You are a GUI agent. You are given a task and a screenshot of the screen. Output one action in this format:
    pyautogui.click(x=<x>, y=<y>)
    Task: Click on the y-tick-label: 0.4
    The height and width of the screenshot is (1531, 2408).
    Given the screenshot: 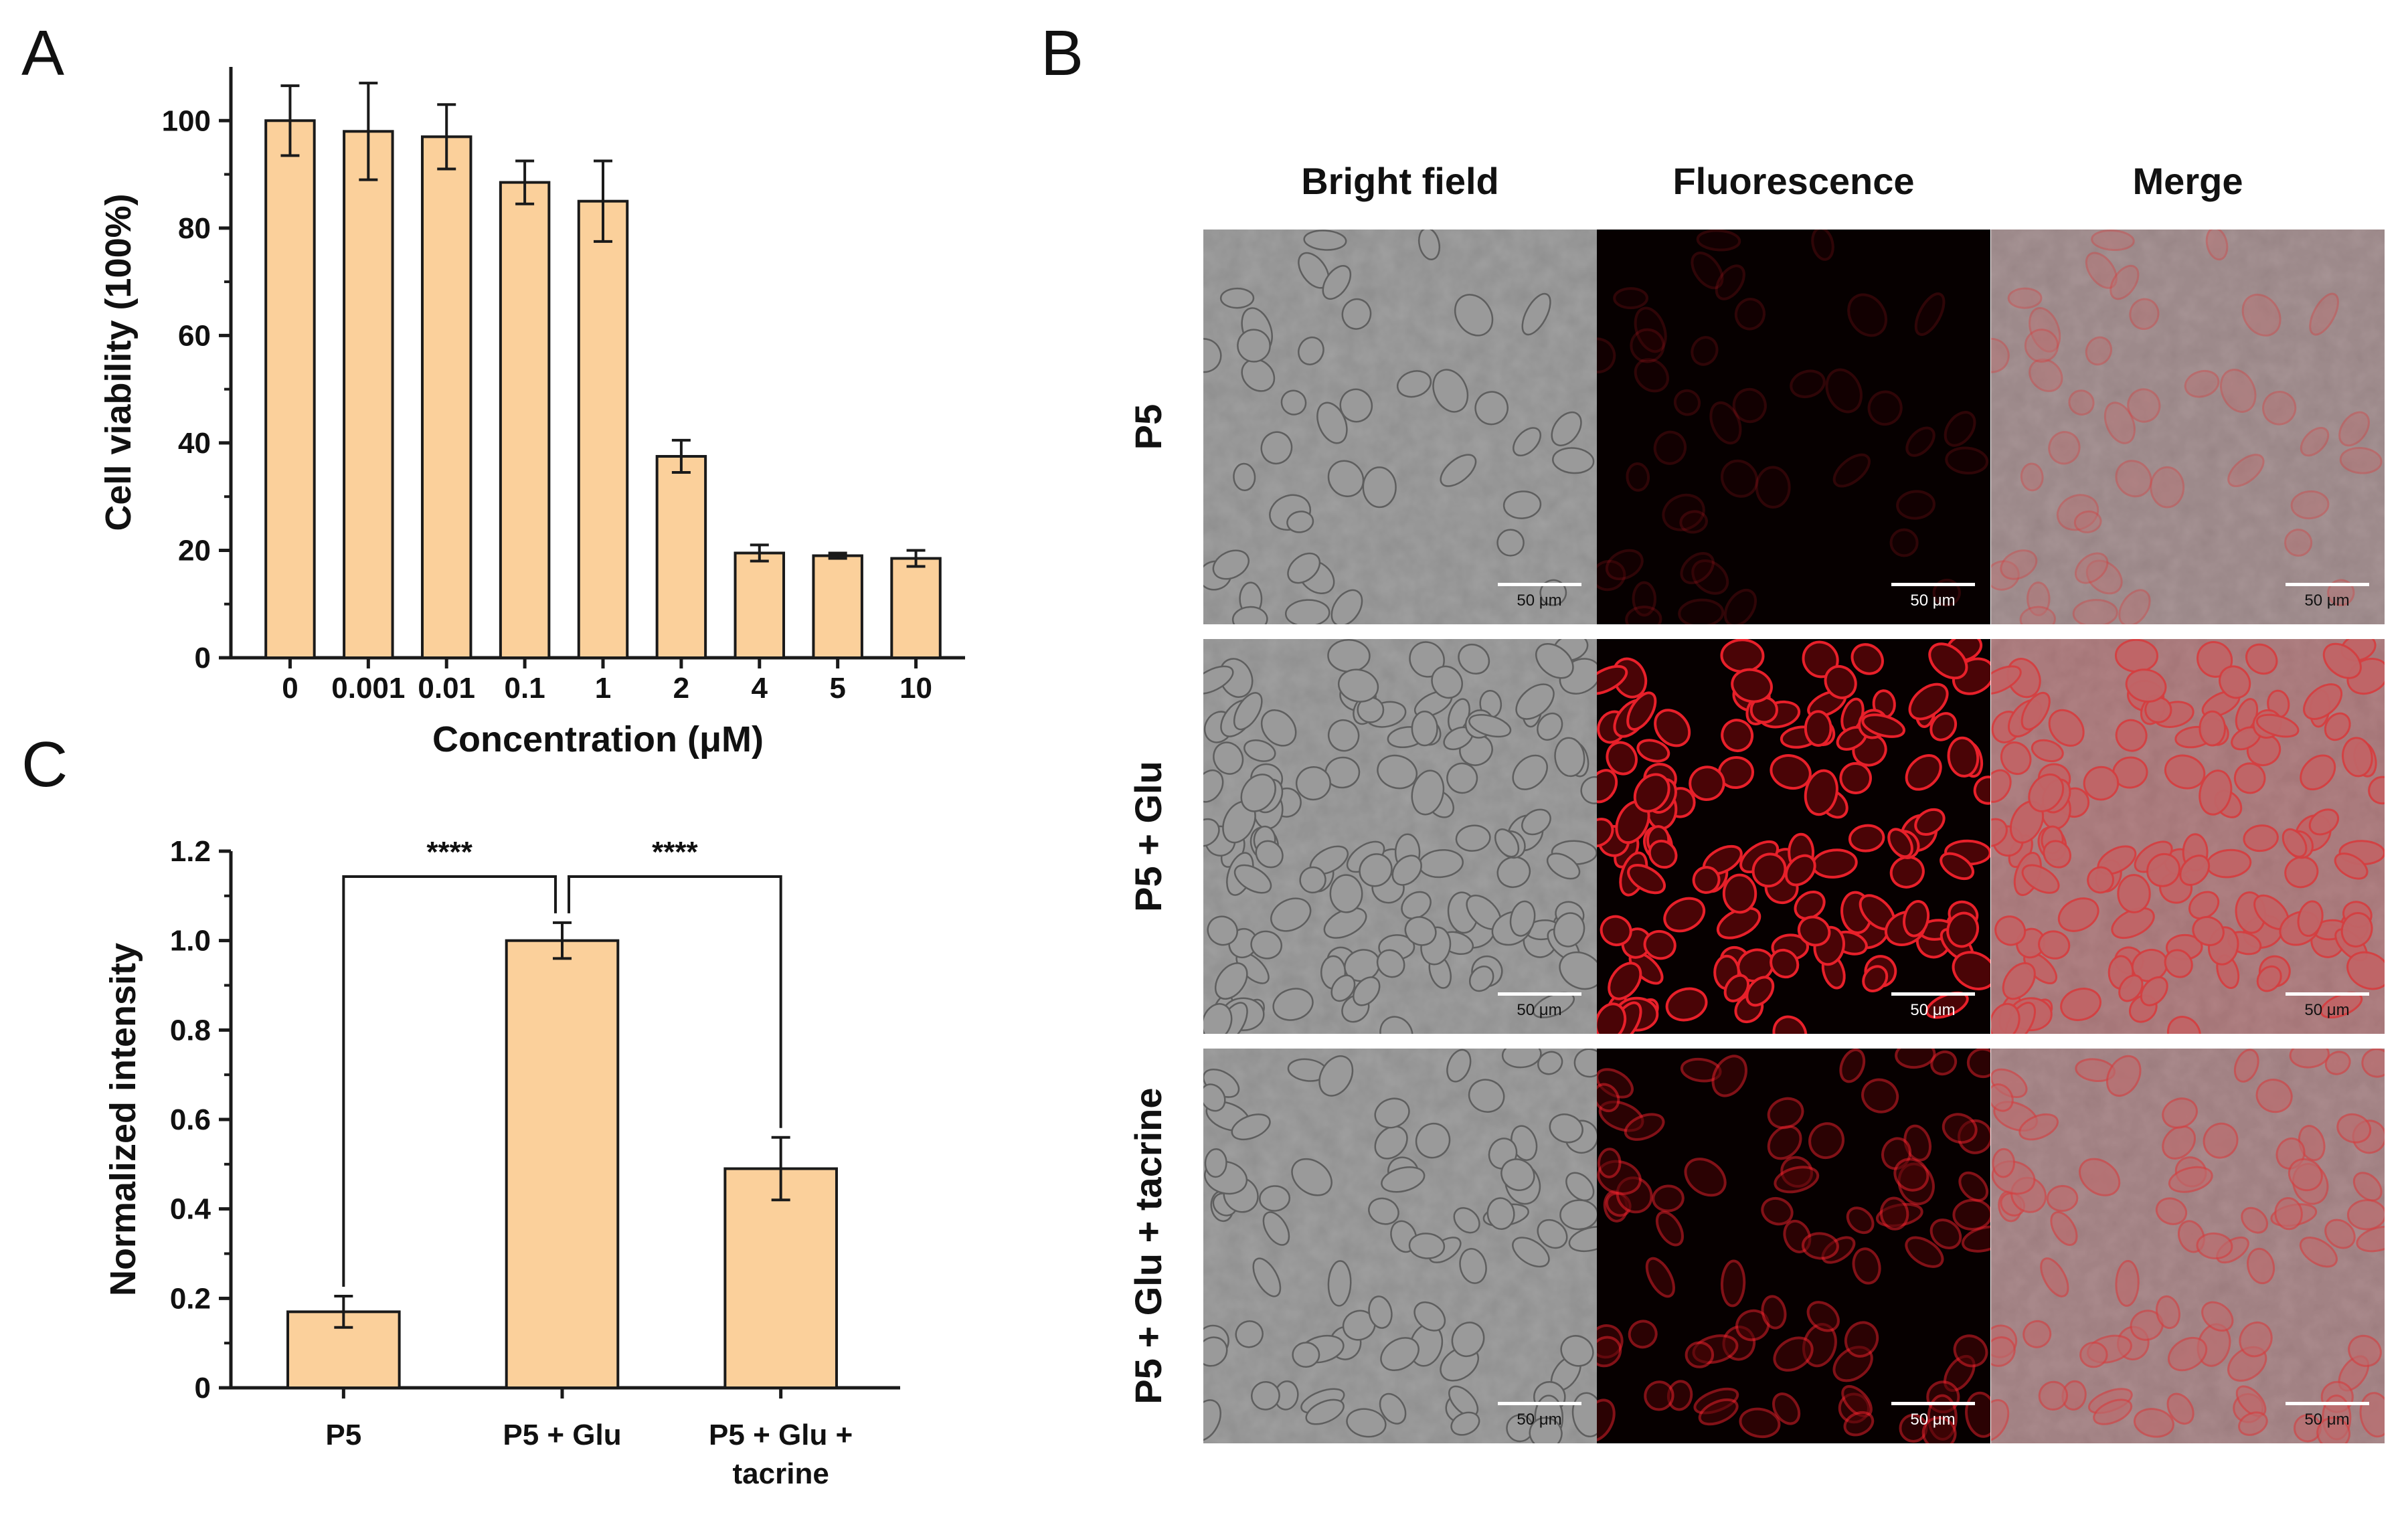 What is the action you would take?
    pyautogui.click(x=190, y=1209)
    